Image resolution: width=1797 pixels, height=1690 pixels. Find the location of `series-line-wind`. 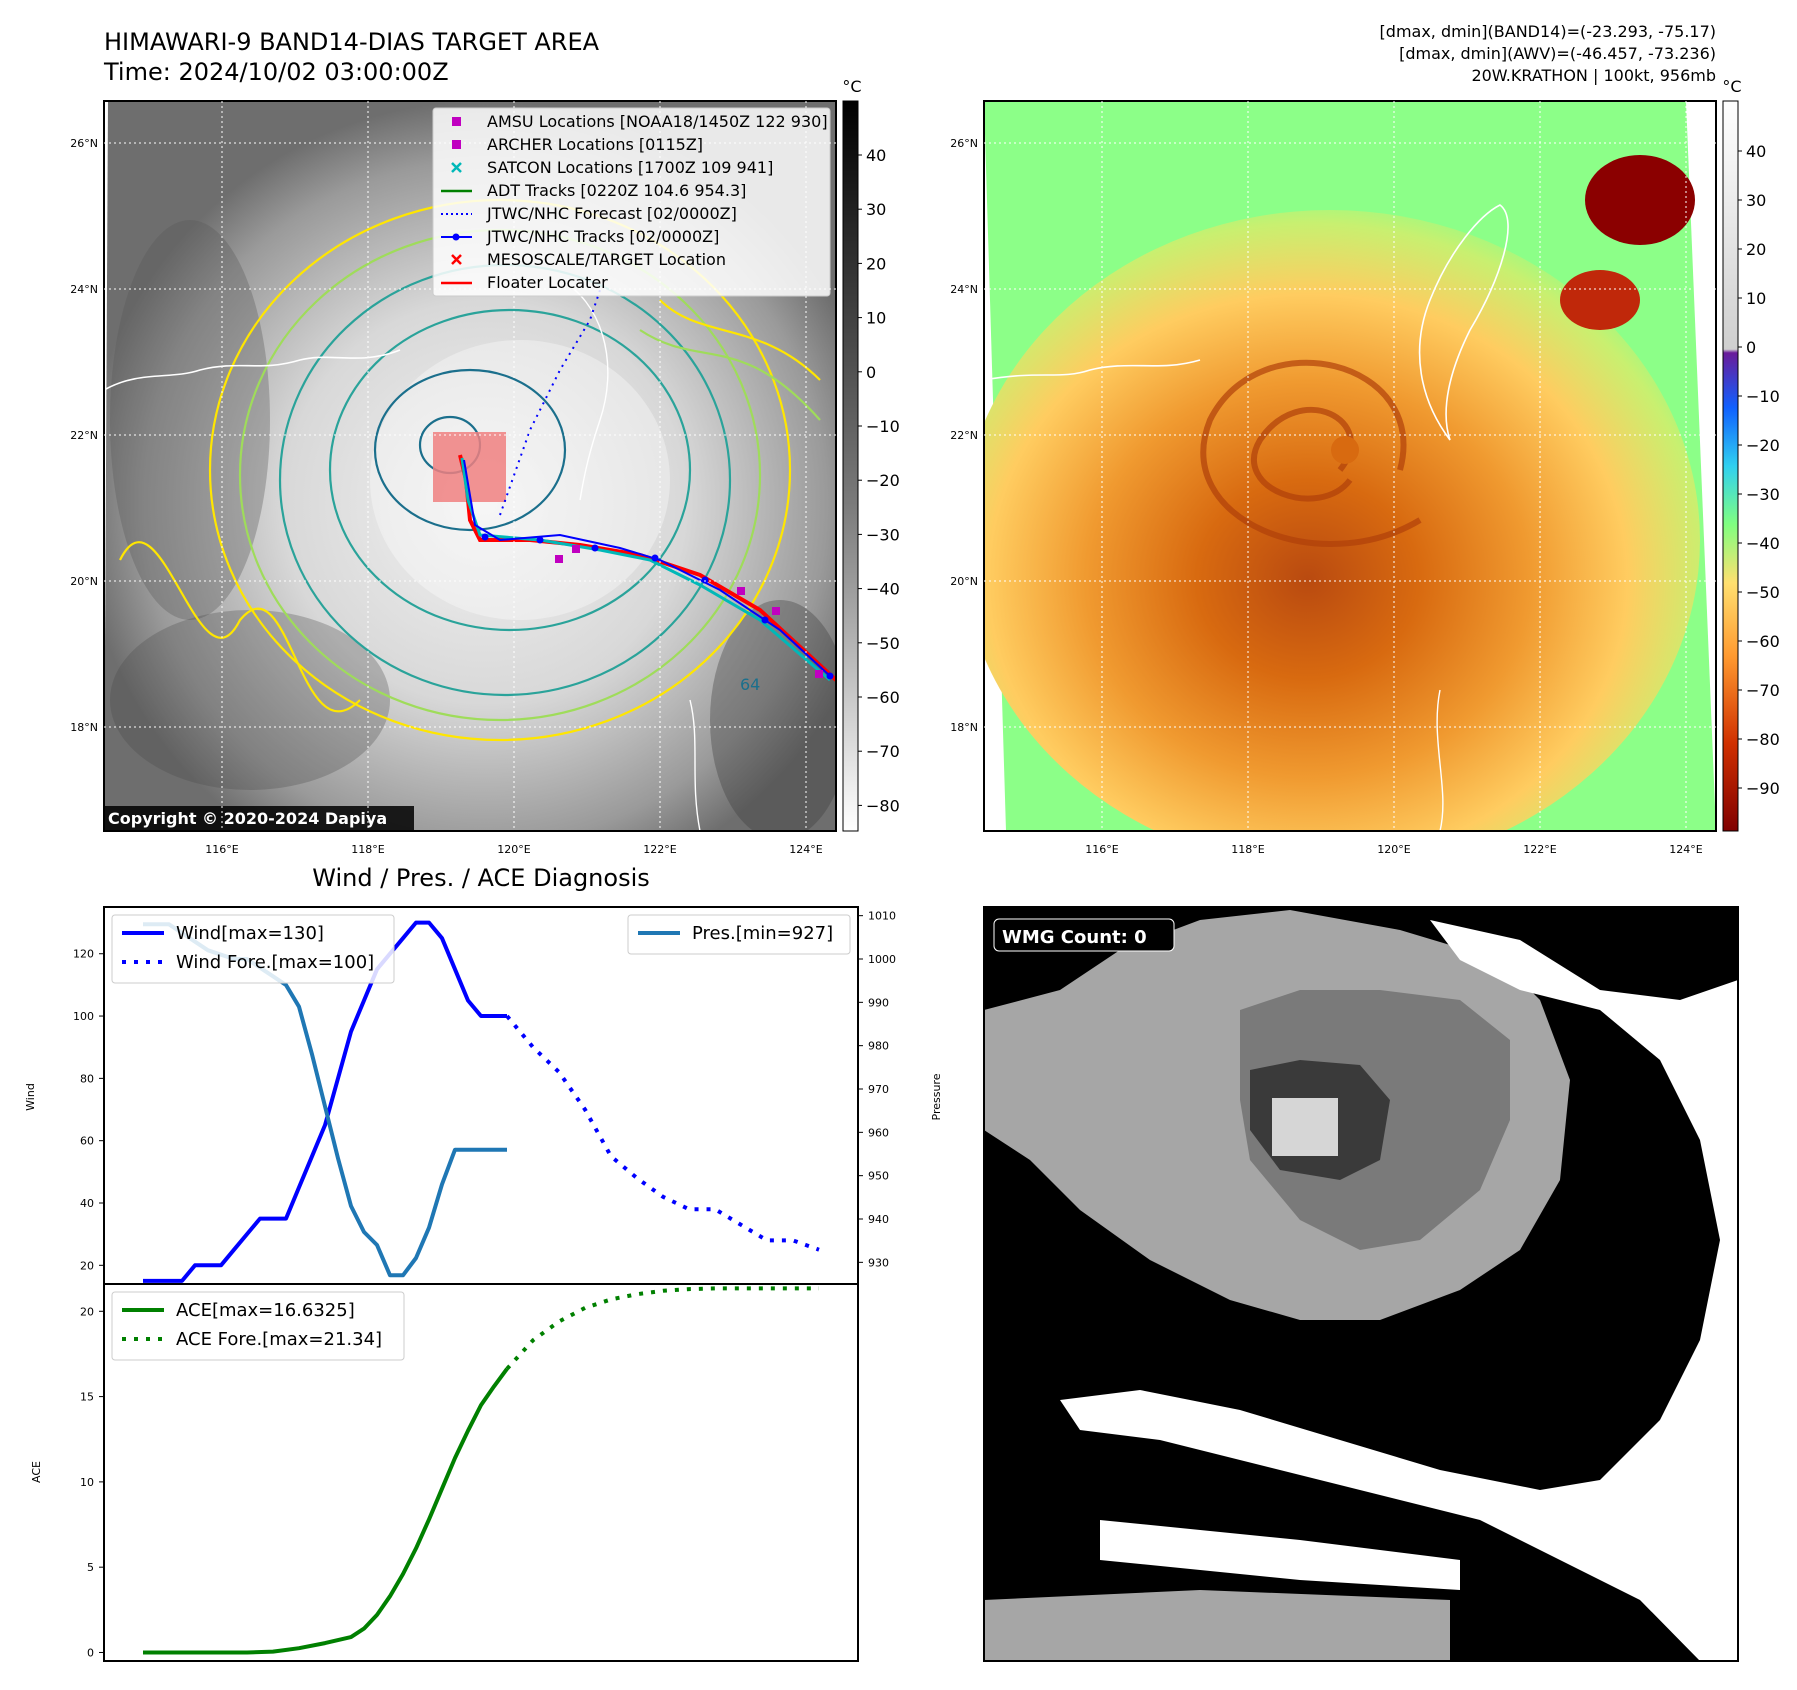

series-line-wind is located at coordinates (325, 1101).